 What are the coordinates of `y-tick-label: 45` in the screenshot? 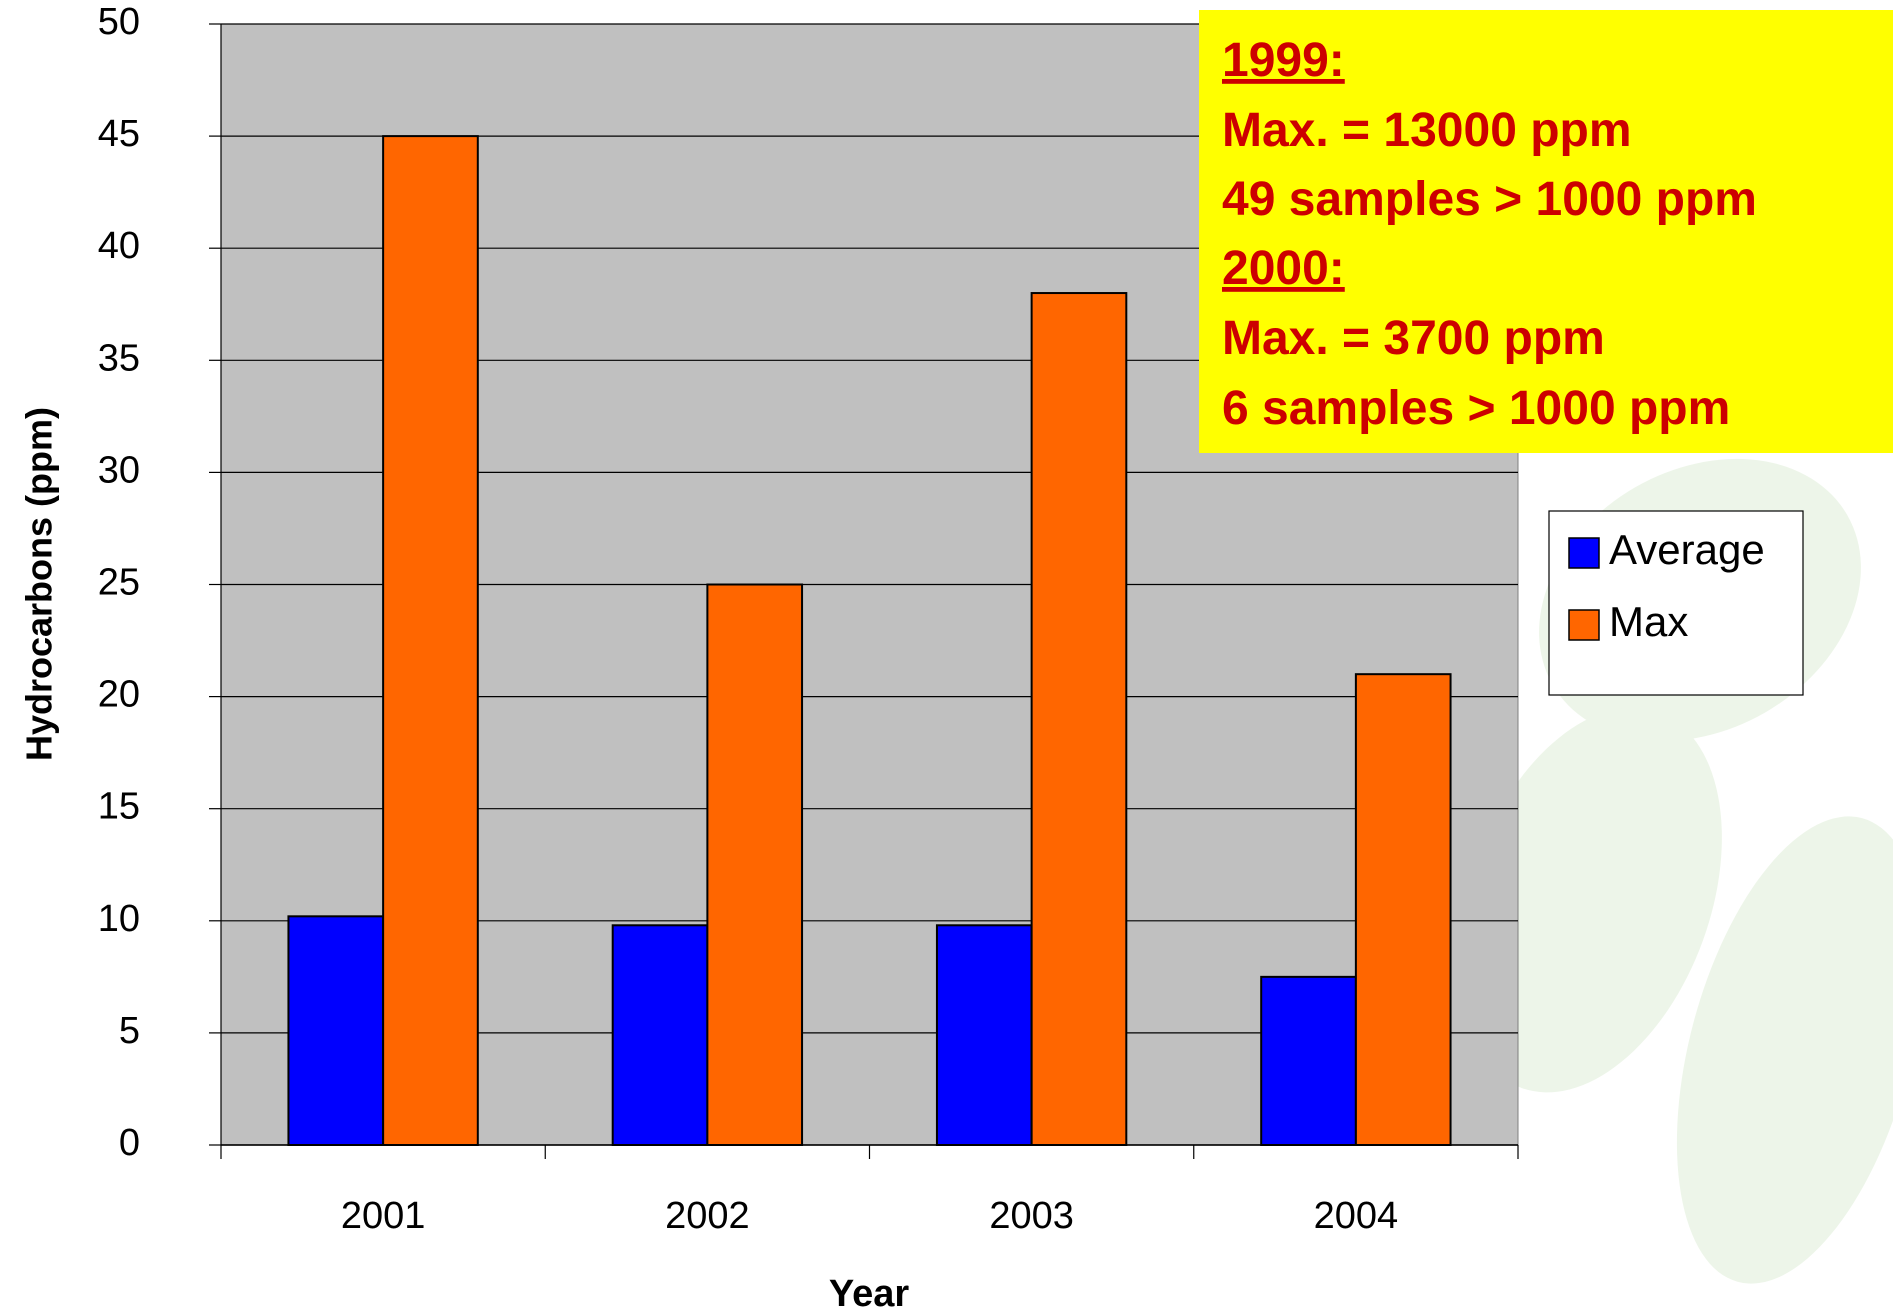 It's located at (119, 134).